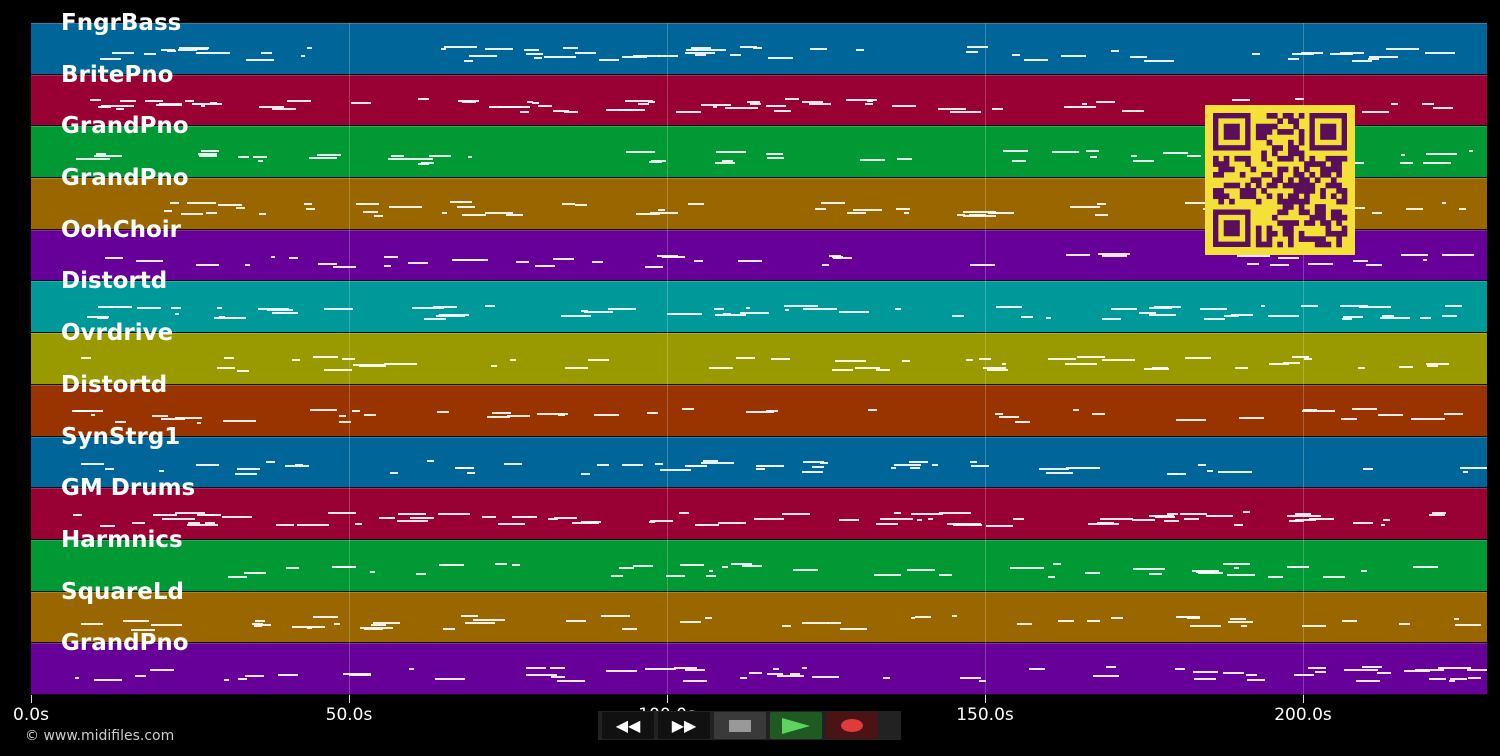 The image size is (1500, 756). Describe the element at coordinates (796, 725) in the screenshot. I see `play-button` at that location.